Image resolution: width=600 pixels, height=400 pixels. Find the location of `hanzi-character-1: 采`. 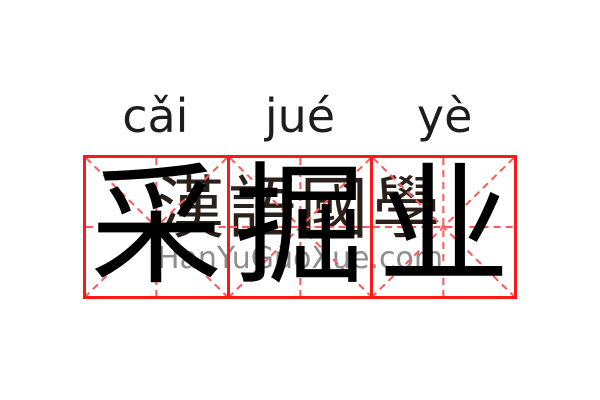

hanzi-character-1: 采 is located at coordinates (156, 227).